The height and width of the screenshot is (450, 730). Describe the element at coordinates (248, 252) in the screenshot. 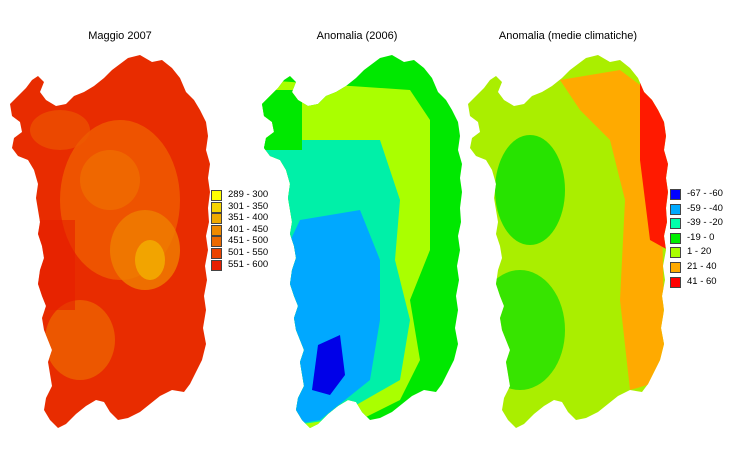

I see `legend-label: 501 - 550` at that location.